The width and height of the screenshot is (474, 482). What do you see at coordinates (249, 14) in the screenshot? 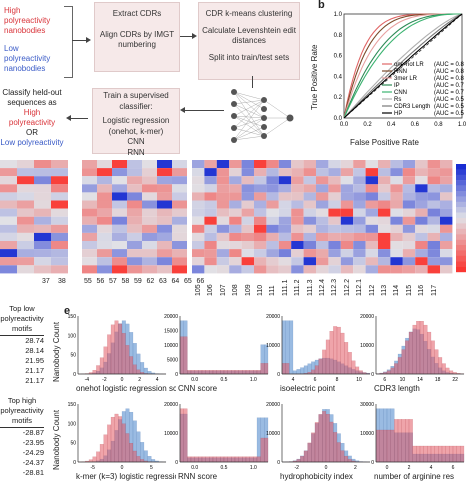
I see `kmeans-step: CDR k-means clustering` at bounding box center [249, 14].